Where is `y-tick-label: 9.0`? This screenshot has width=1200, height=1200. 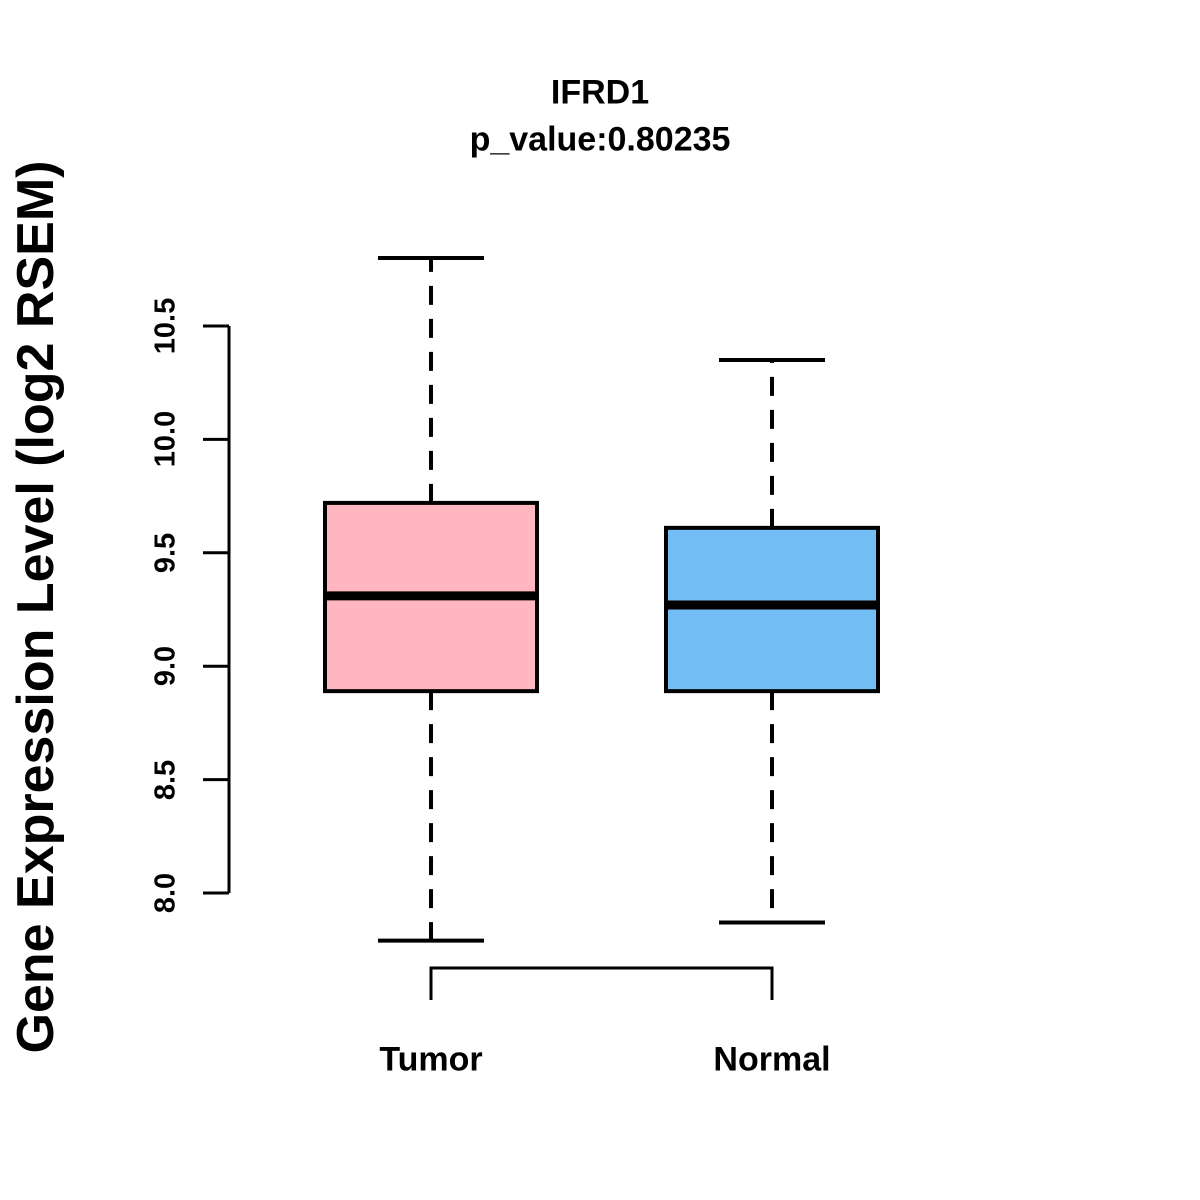
y-tick-label: 9.0 is located at coordinates (165, 666).